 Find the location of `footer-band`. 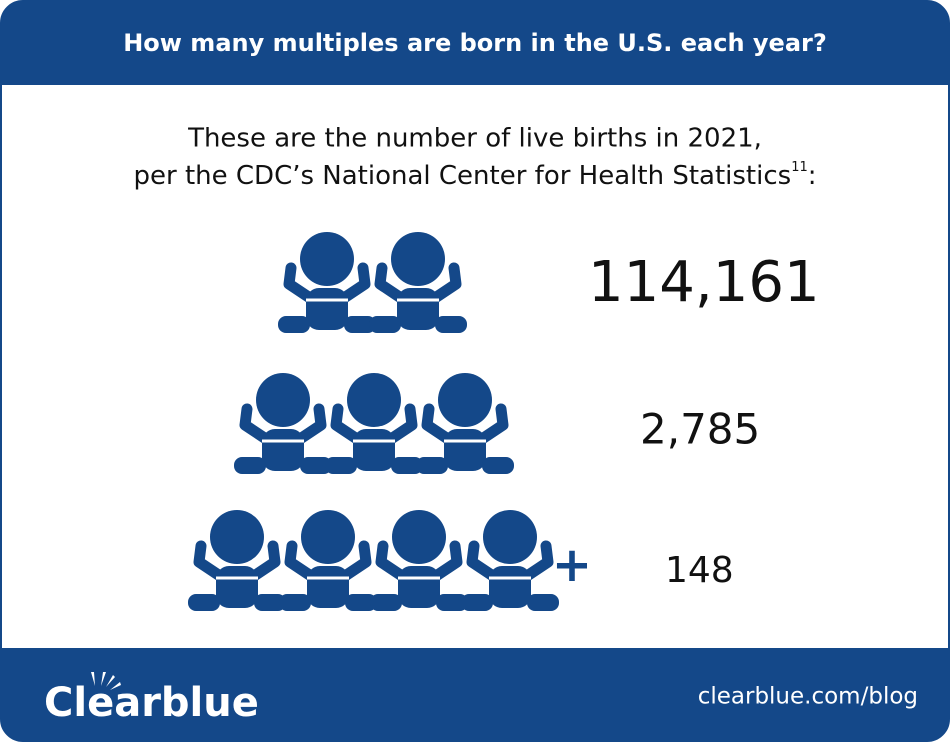

footer-band is located at coordinates (475, 694).